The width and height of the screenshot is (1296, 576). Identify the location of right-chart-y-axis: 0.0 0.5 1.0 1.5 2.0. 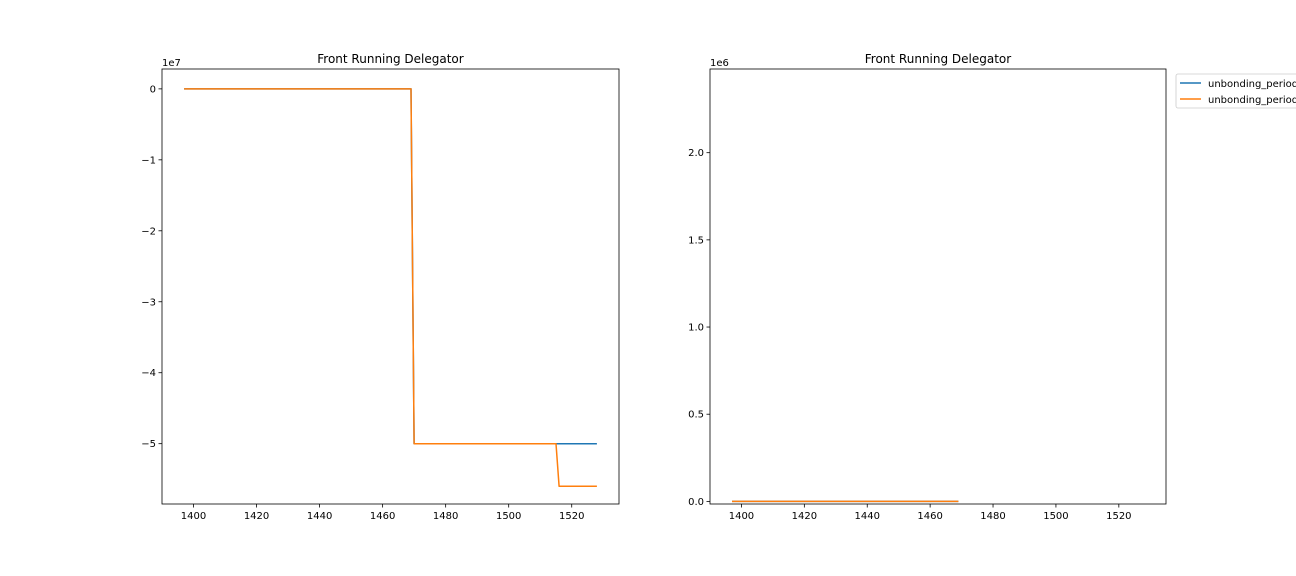
(699, 328).